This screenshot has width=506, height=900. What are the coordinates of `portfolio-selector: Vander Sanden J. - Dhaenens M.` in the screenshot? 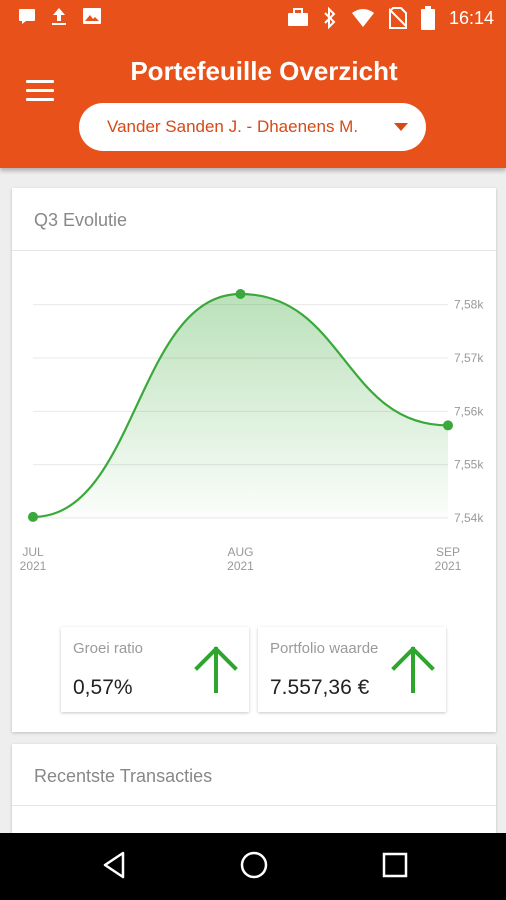 It's located at (252, 127).